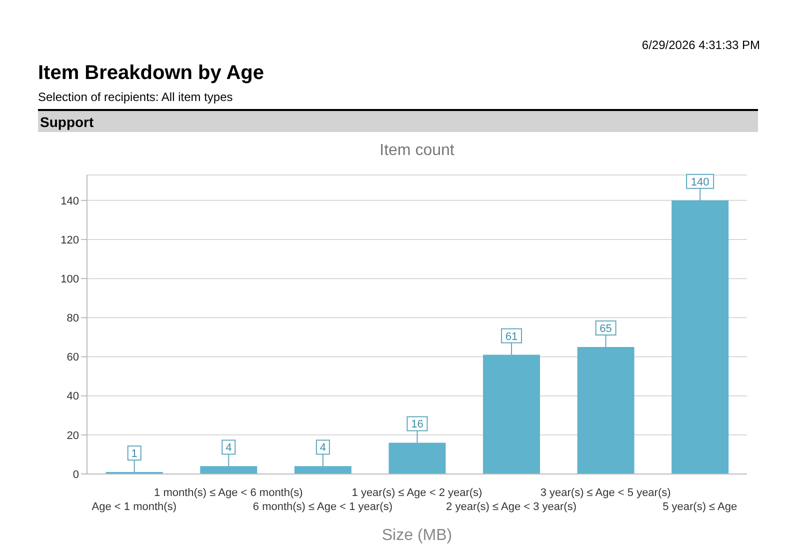  Describe the element at coordinates (701, 45) in the screenshot. I see `text: 6/29/2026 4:31:33 PM` at that location.